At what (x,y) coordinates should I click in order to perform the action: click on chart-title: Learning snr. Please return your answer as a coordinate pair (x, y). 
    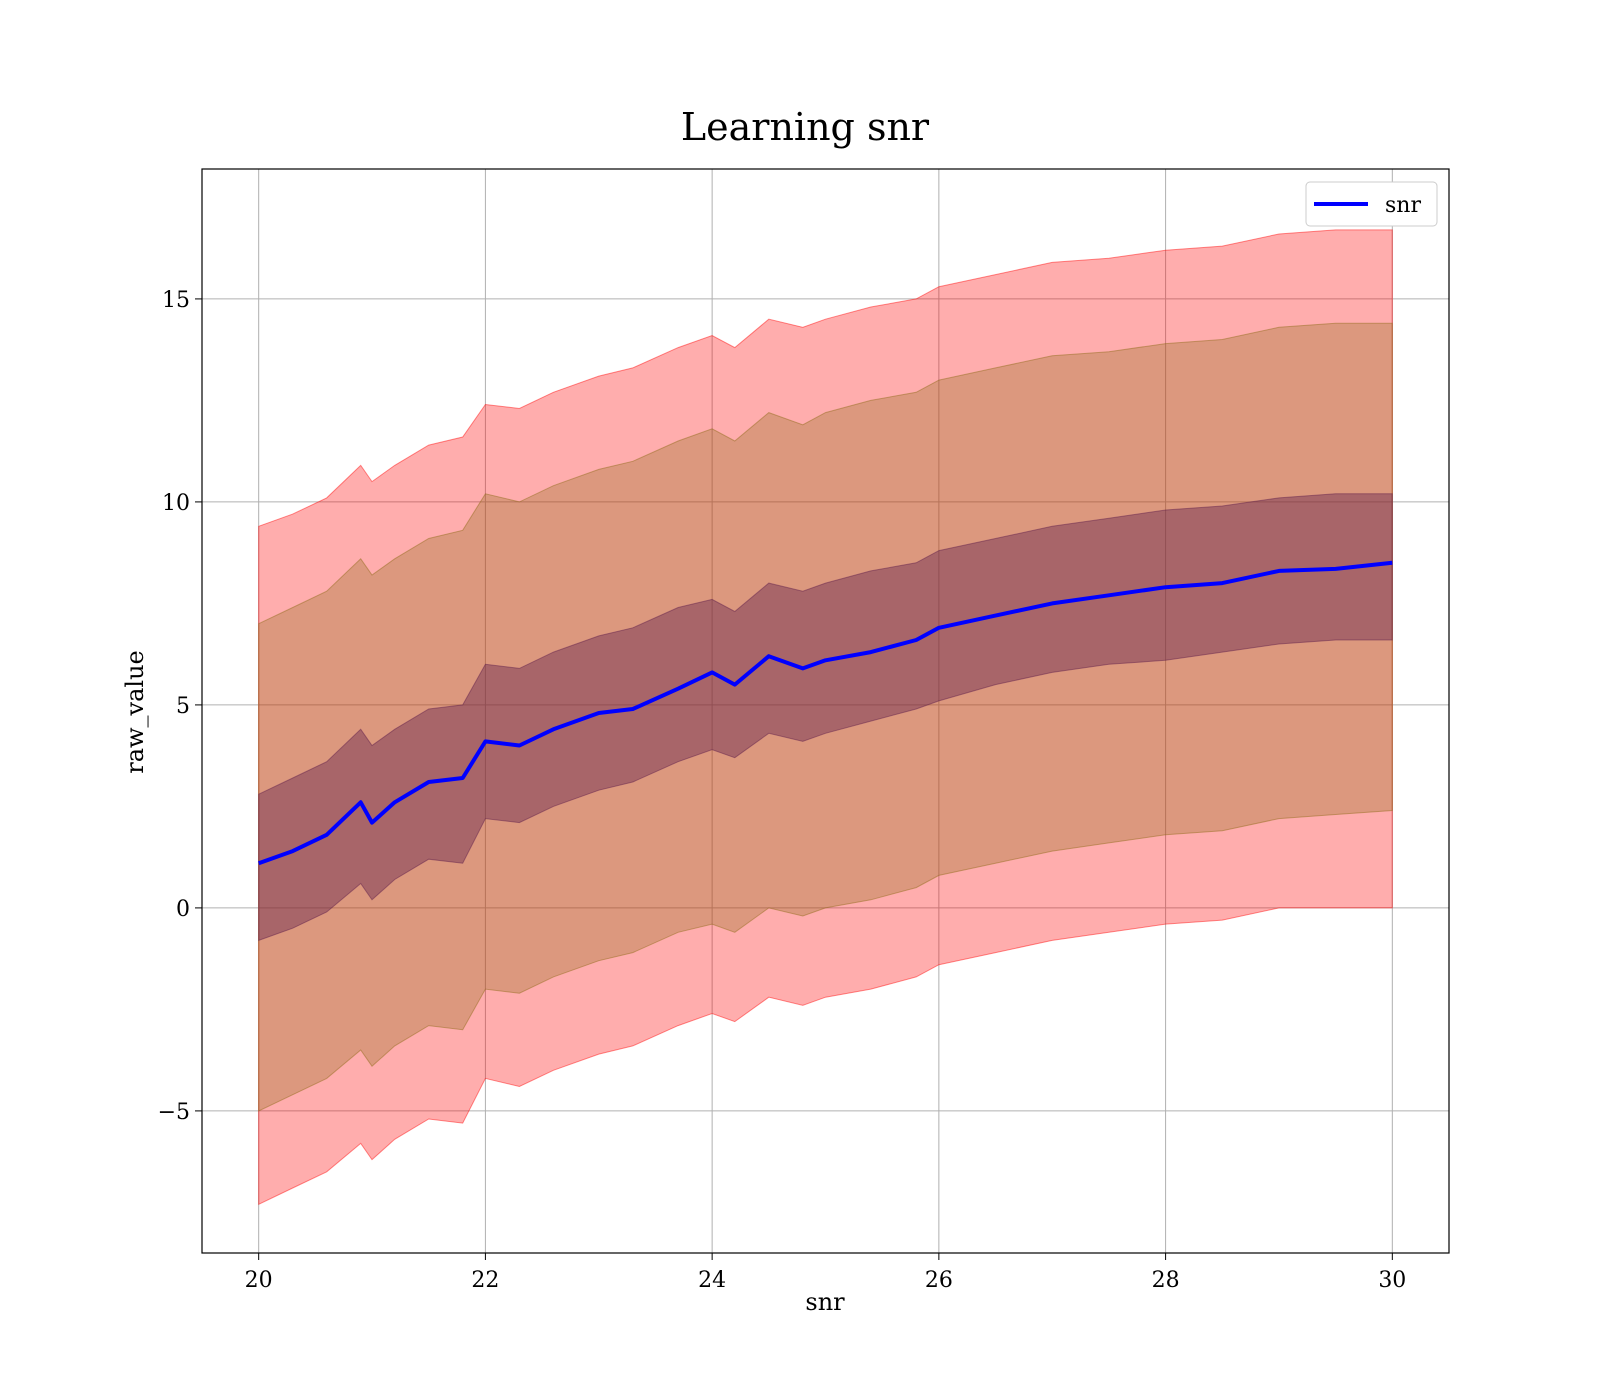
    Looking at the image, I should click on (805, 127).